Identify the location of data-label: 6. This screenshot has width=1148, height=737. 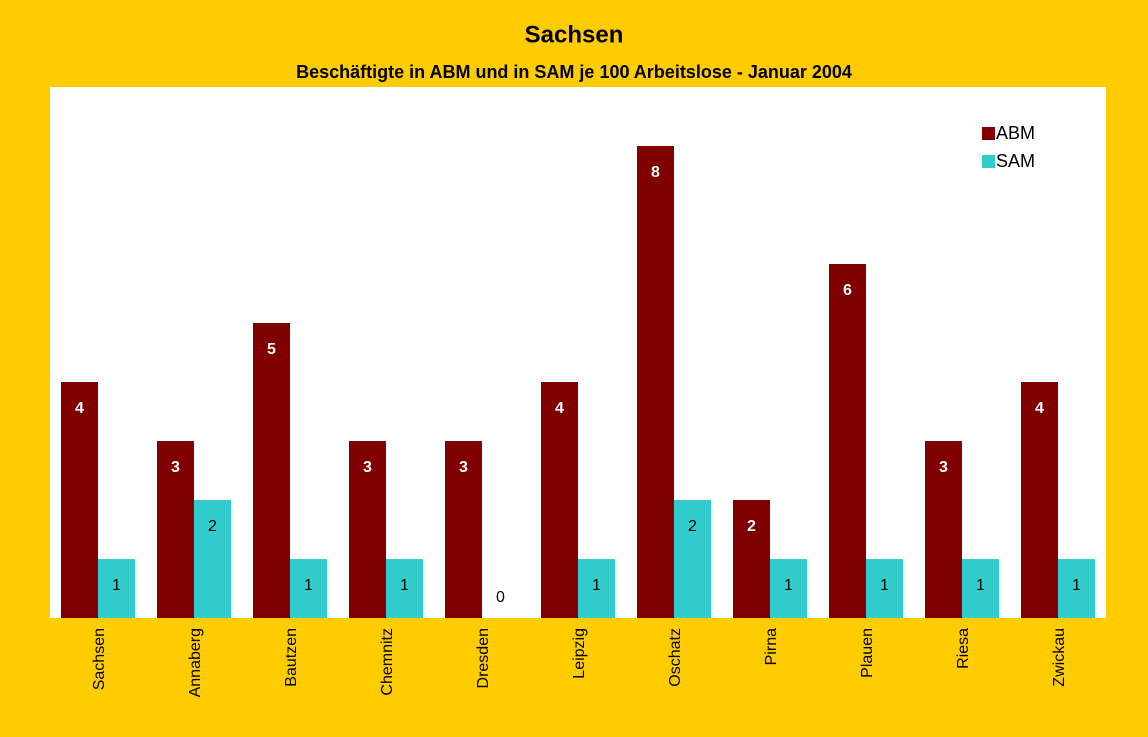
(847, 290).